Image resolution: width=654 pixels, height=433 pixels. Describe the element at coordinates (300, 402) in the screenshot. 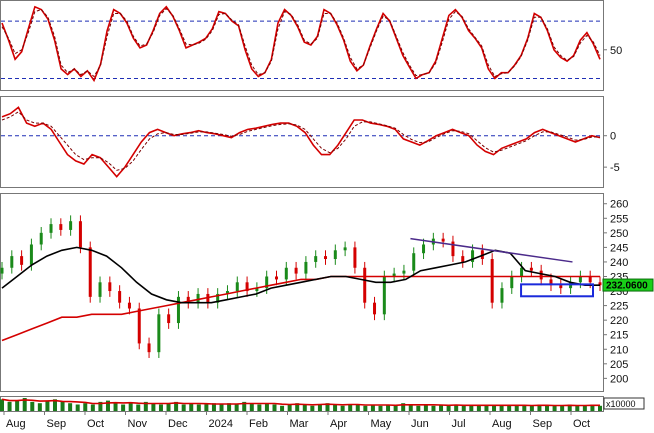

I see `volume-moving-average` at that location.